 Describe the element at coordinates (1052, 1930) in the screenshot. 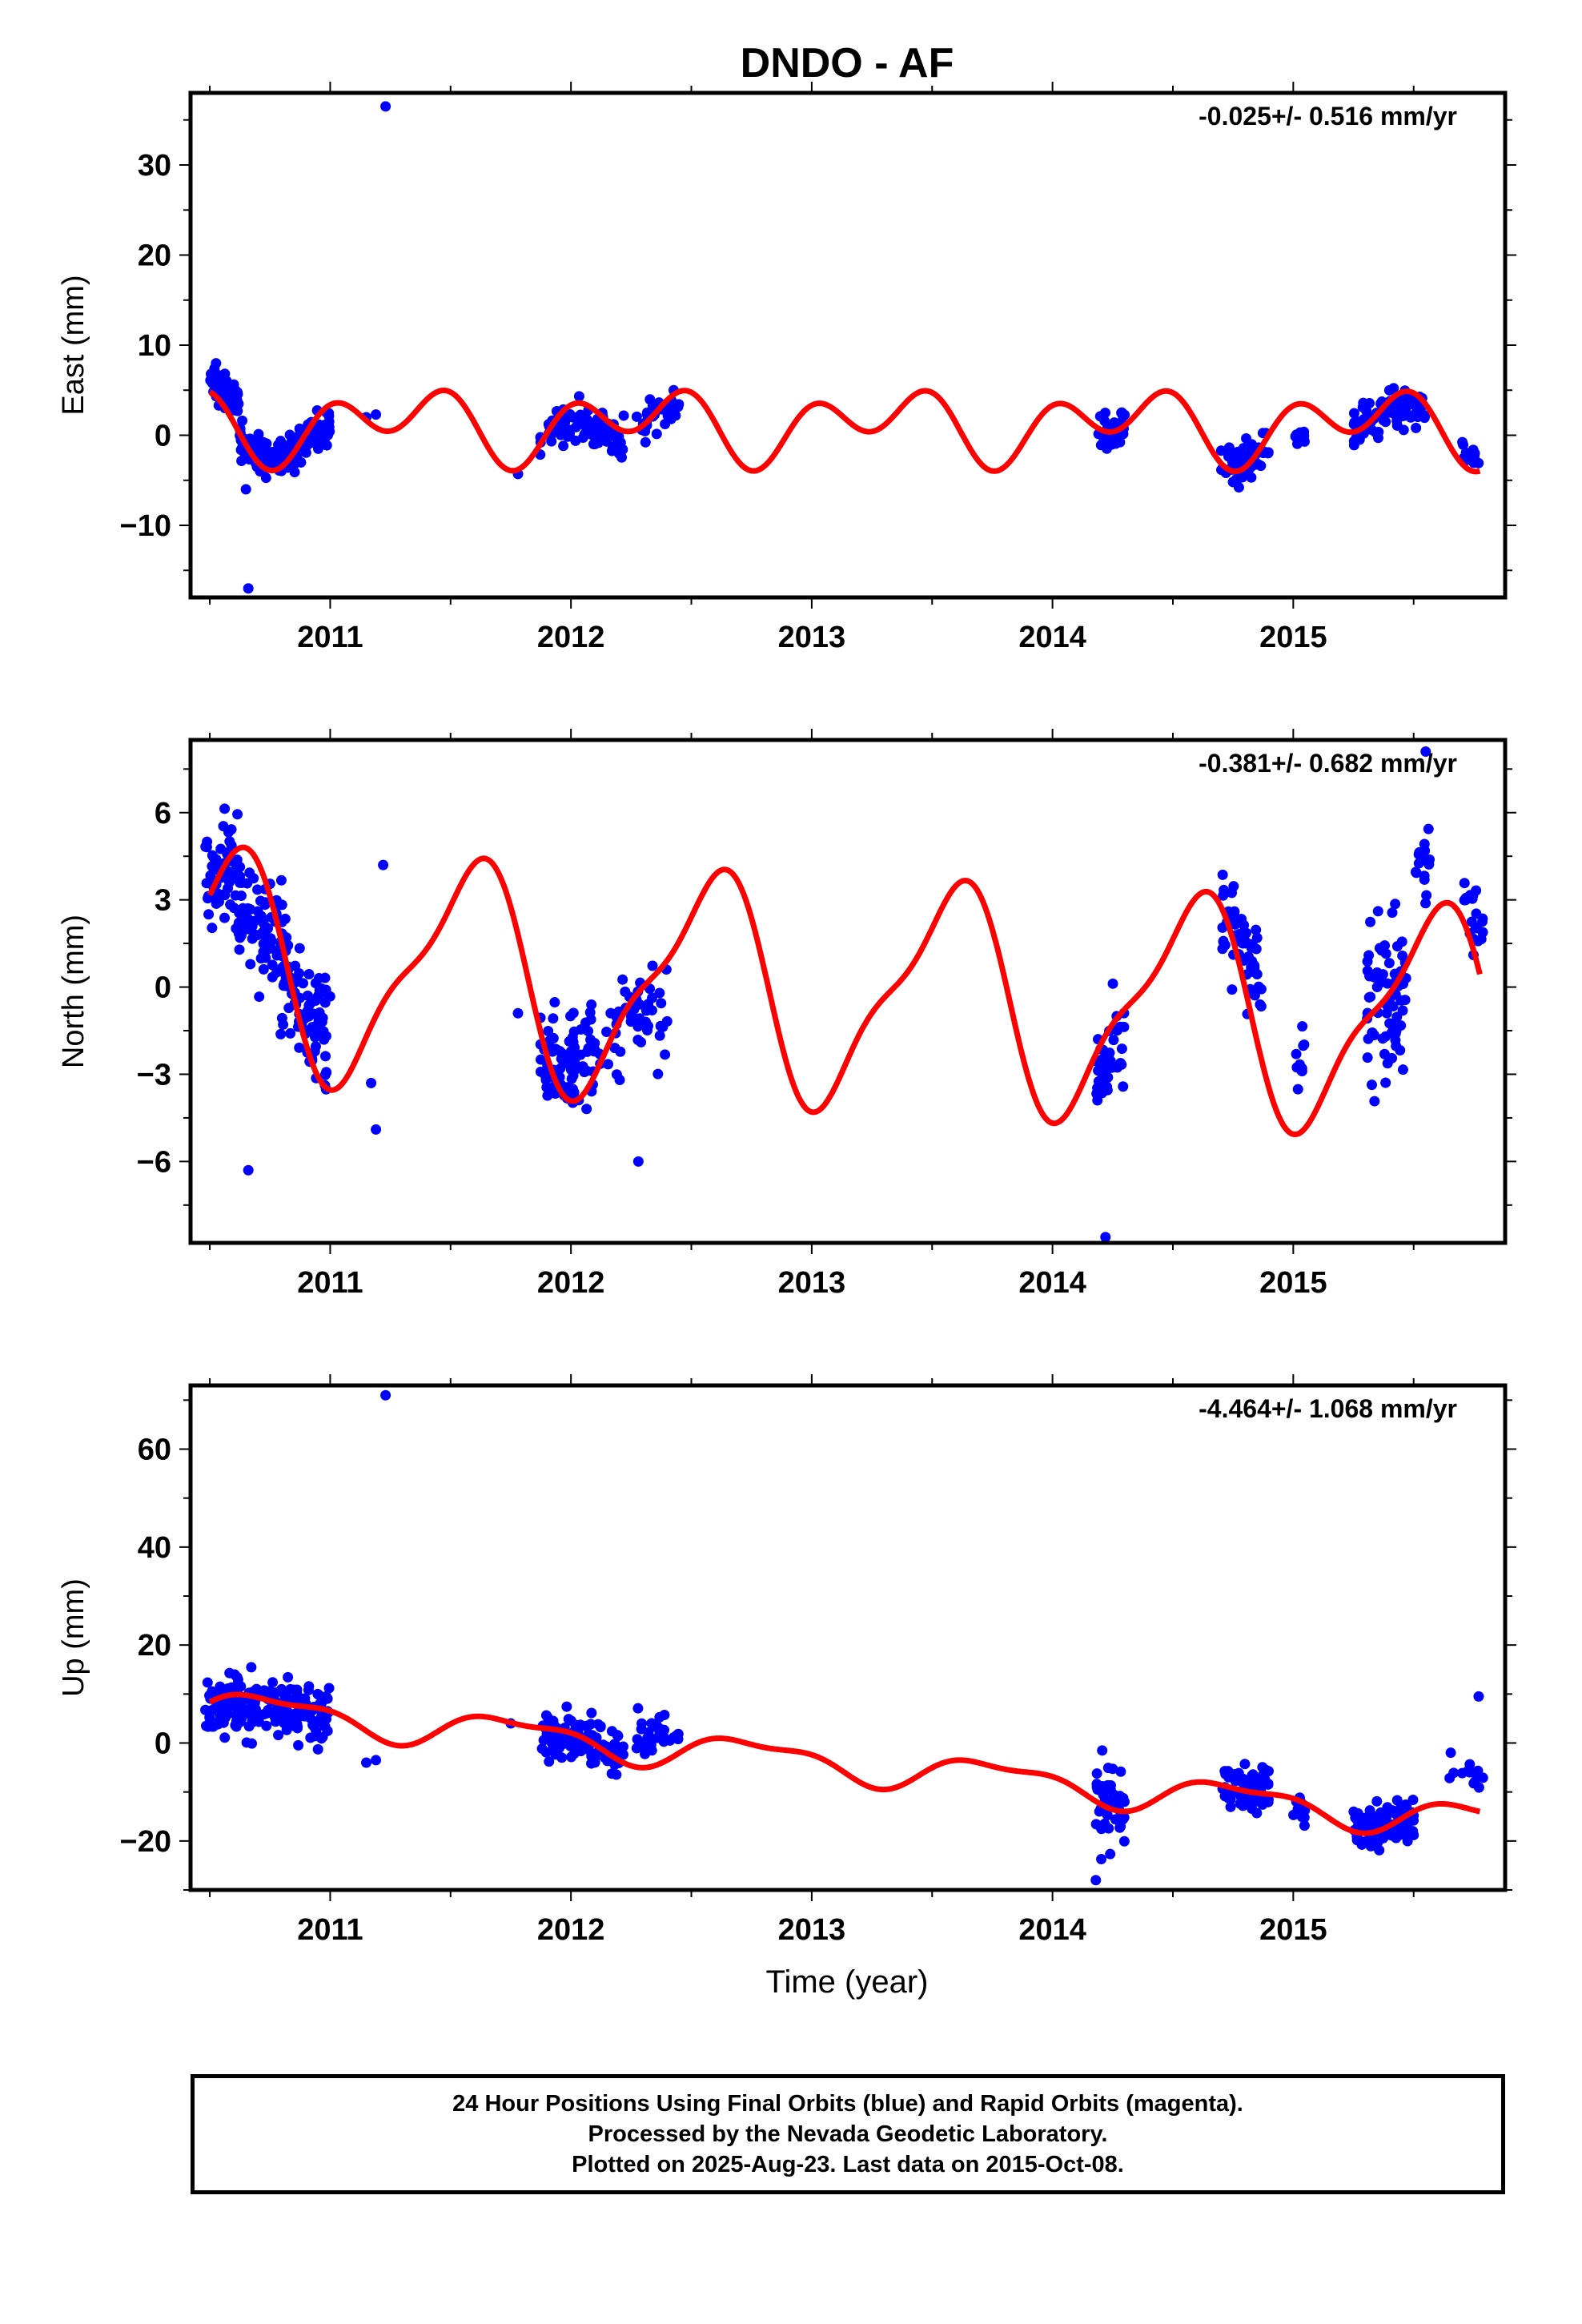

I see `x-tick-label: 2014` at that location.